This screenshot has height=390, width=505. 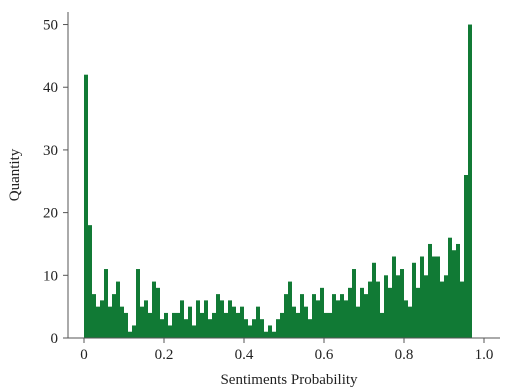 What do you see at coordinates (289, 380) in the screenshot?
I see `x-axis-title: Sentiments Probability` at bounding box center [289, 380].